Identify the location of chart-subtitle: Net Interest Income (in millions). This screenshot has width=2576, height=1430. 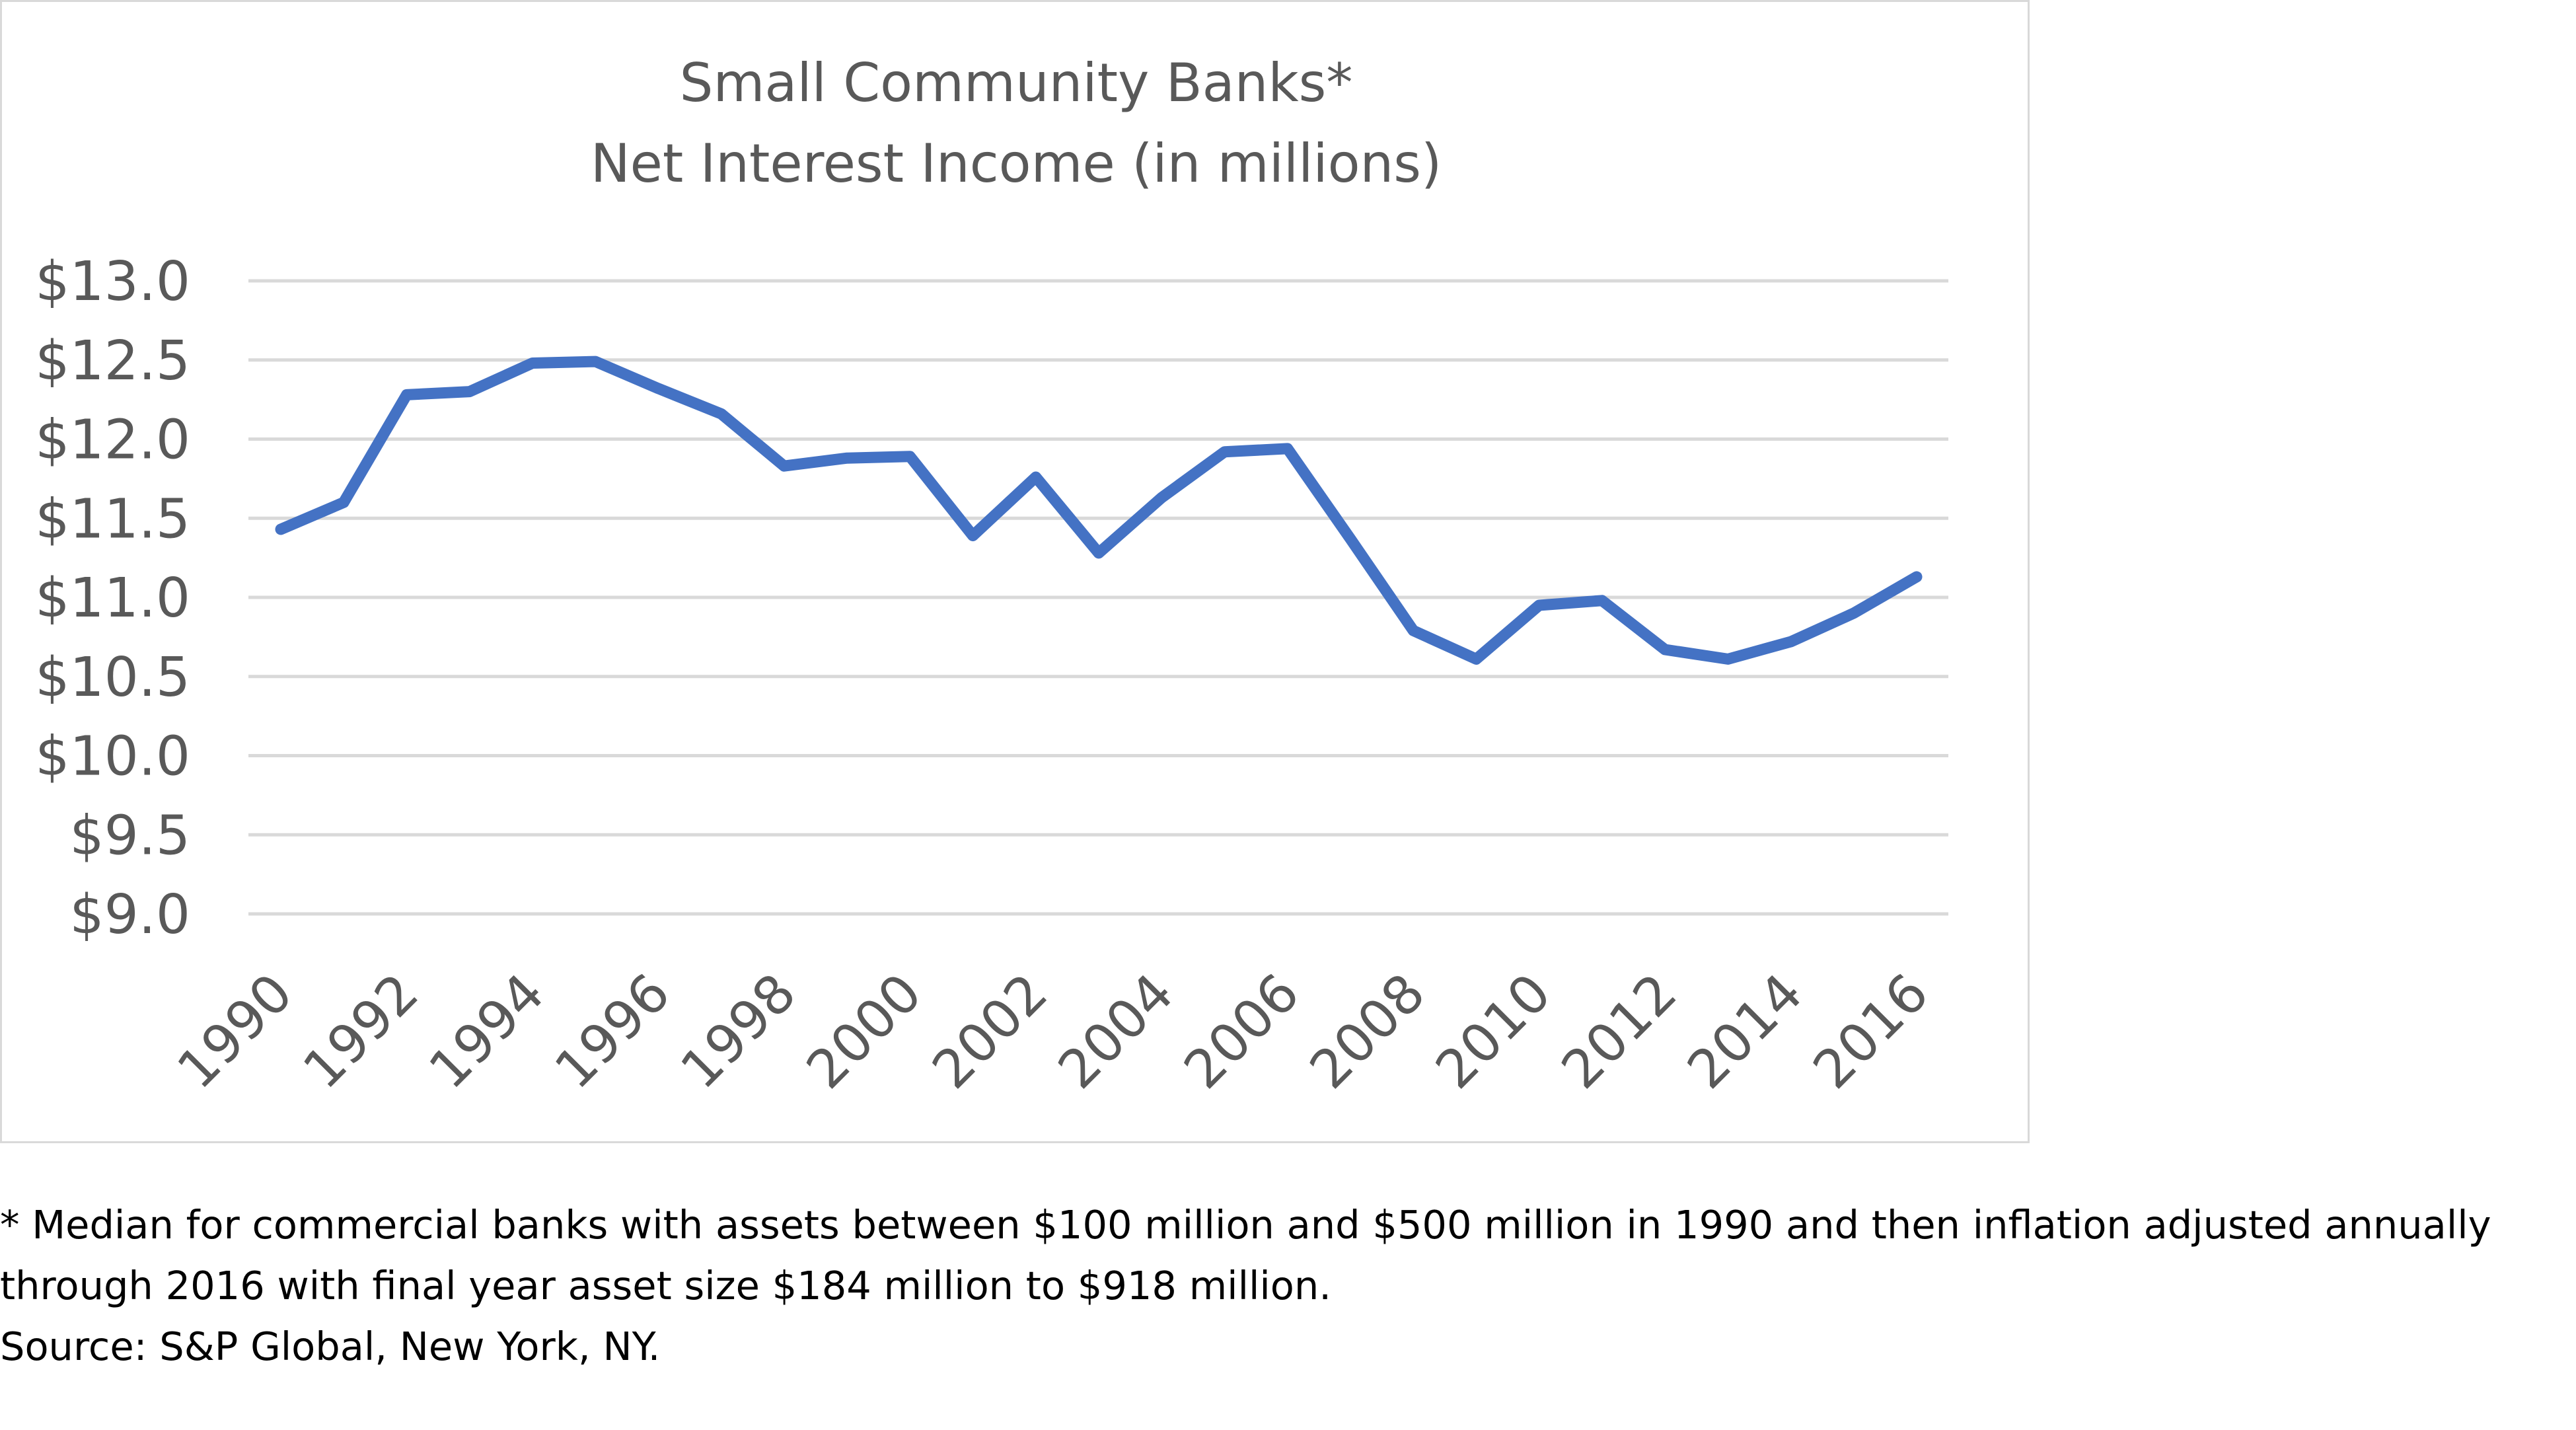
(1016, 164).